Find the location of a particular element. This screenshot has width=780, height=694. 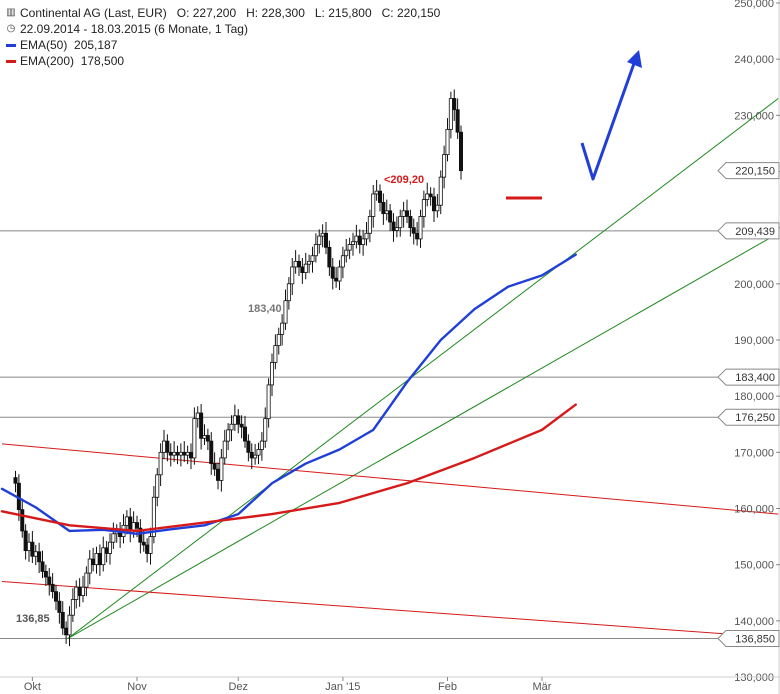

y-tick-label-3: 160,000 is located at coordinates (754, 510).